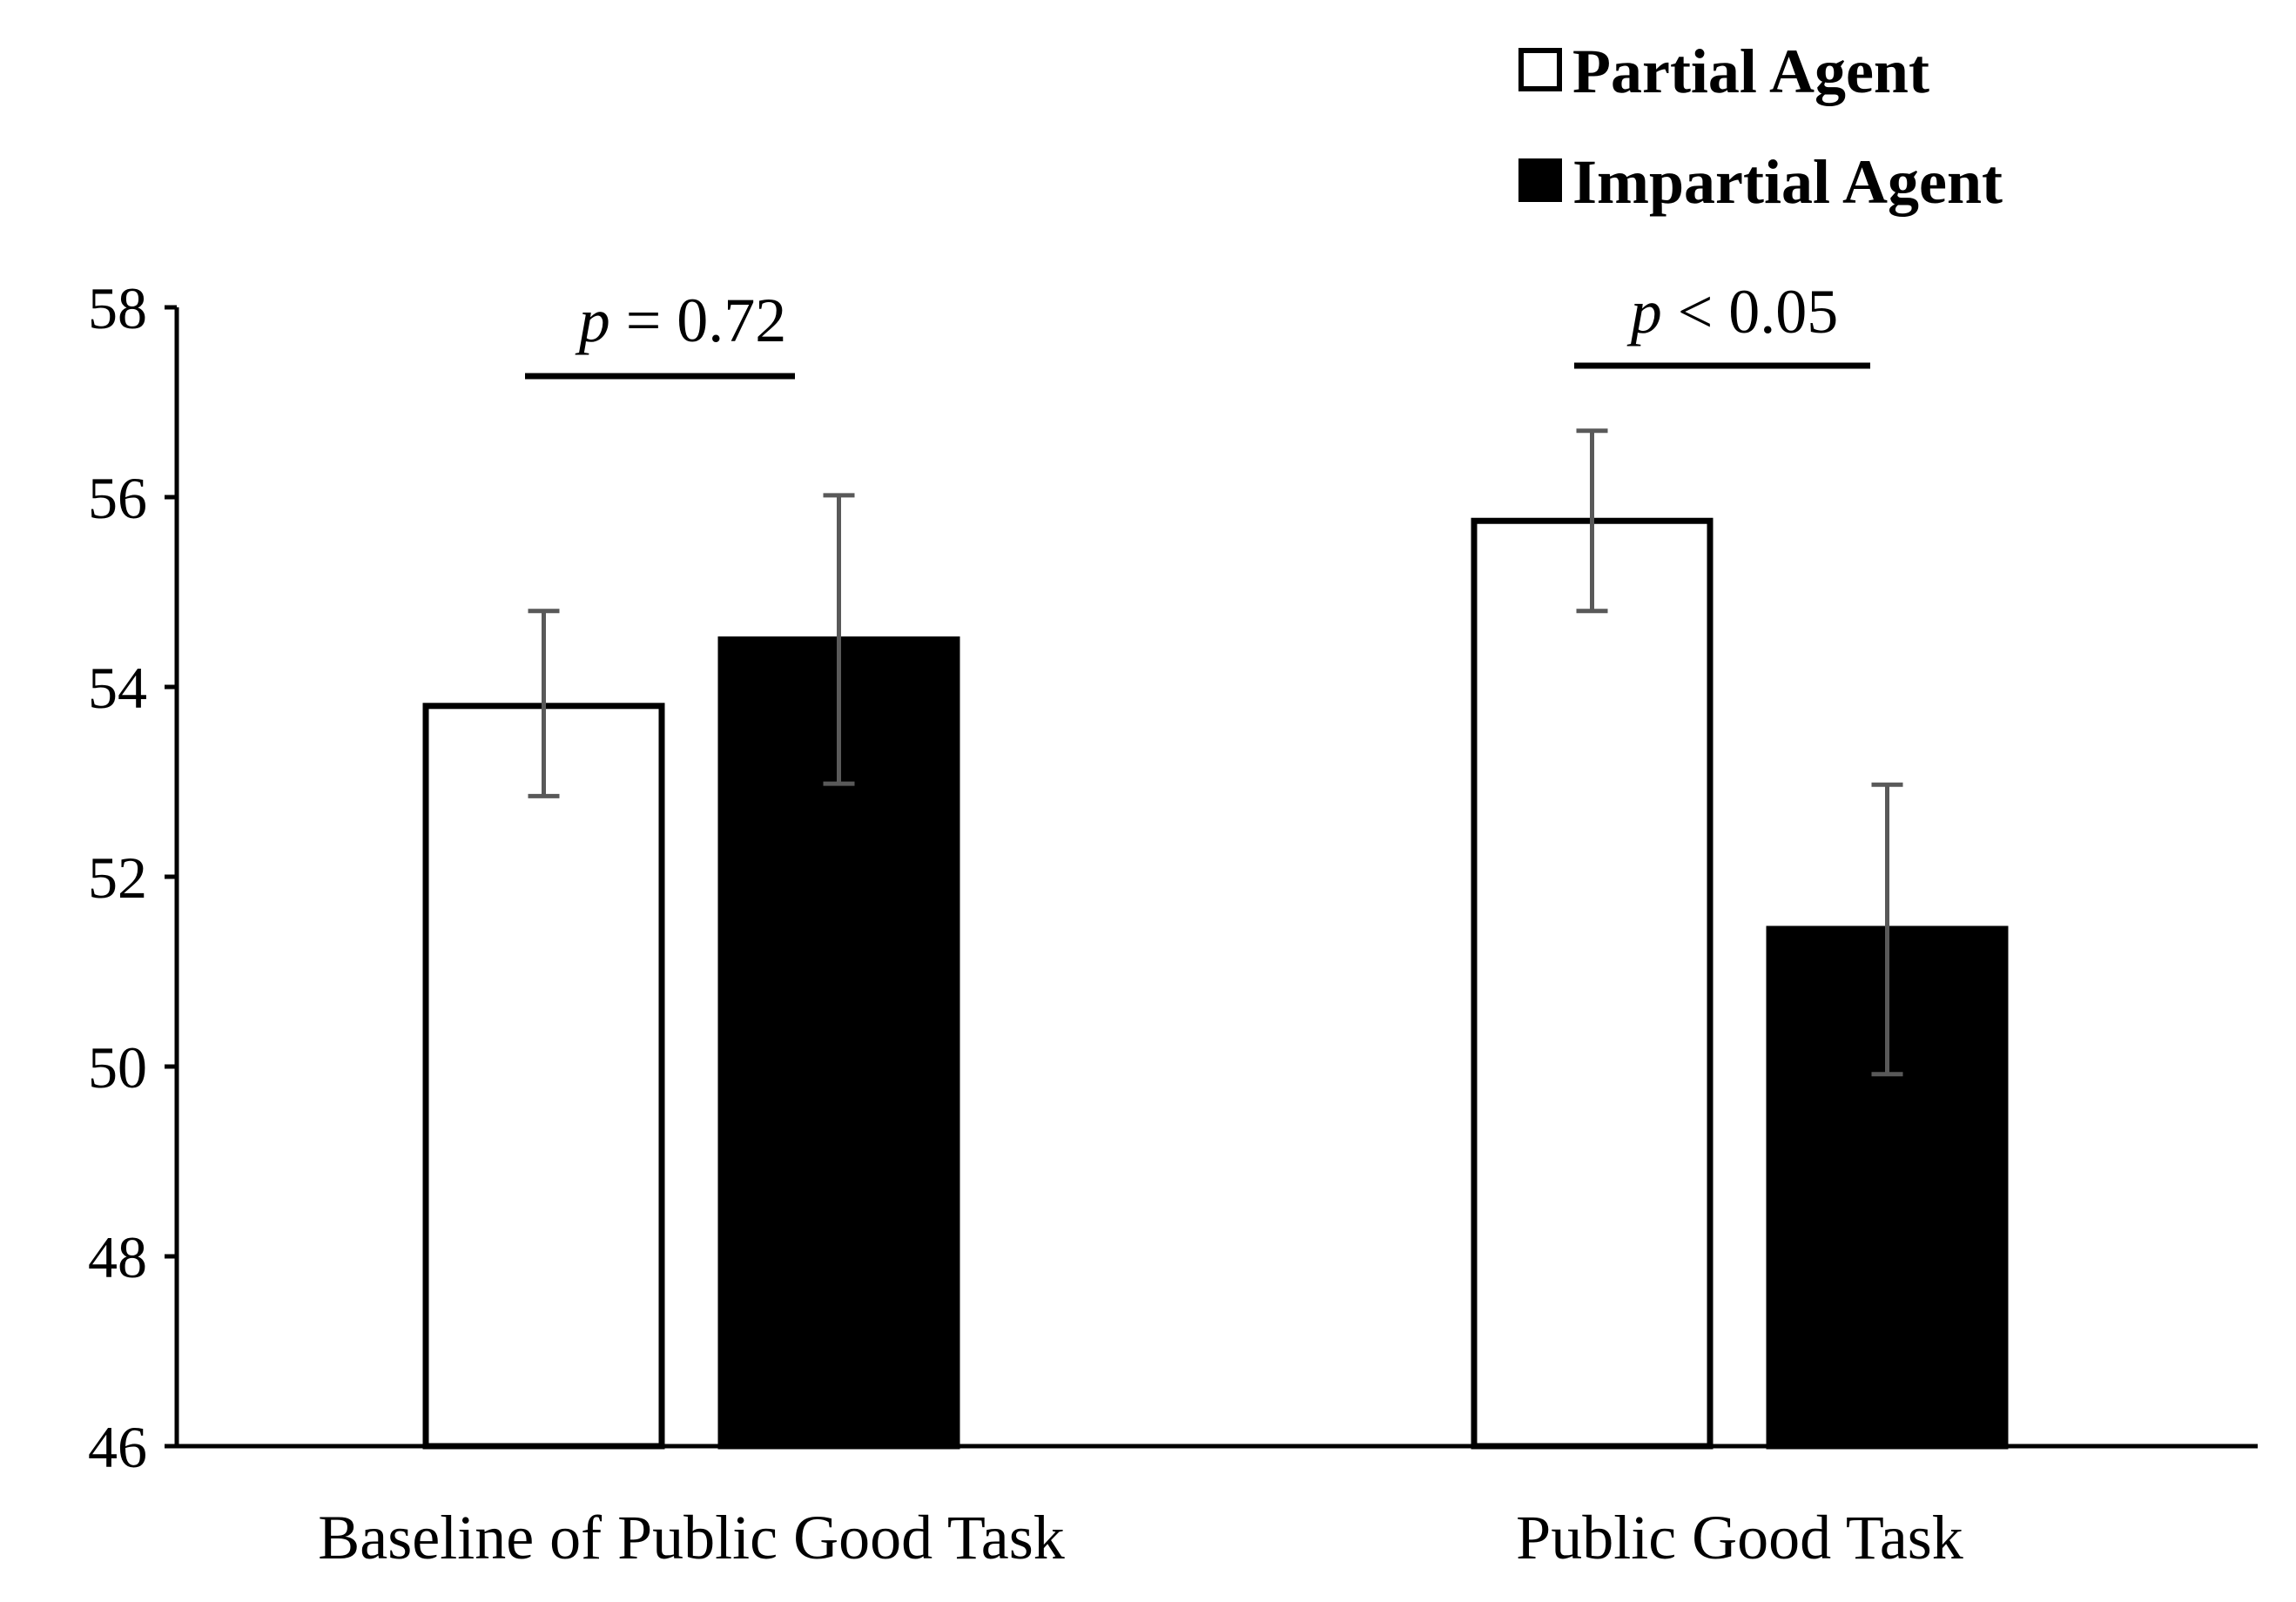 This screenshot has width=2296, height=1602. I want to click on significance-label: p = 0.72, so click(681, 320).